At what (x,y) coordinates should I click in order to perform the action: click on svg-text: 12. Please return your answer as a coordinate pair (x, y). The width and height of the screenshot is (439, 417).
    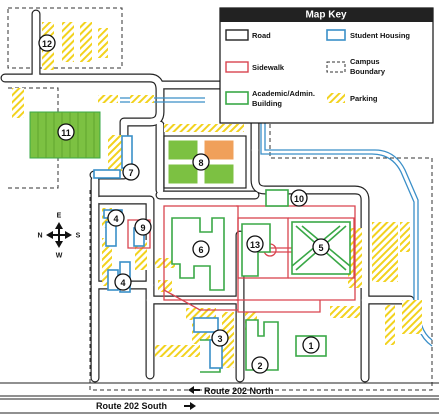
    Looking at the image, I should click on (47, 44).